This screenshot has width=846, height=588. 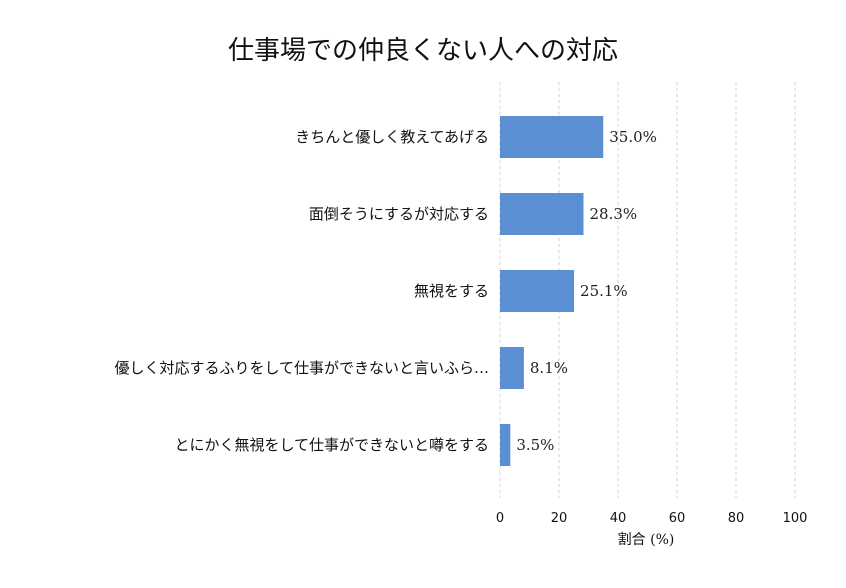 What do you see at coordinates (451, 291) in the screenshot?
I see `category-label: 無視をする` at bounding box center [451, 291].